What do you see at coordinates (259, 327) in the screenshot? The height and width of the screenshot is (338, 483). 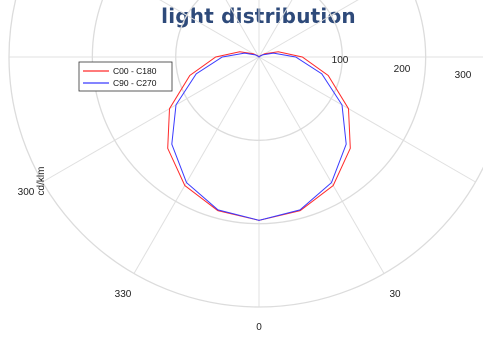 I see `angle-label: 0` at bounding box center [259, 327].